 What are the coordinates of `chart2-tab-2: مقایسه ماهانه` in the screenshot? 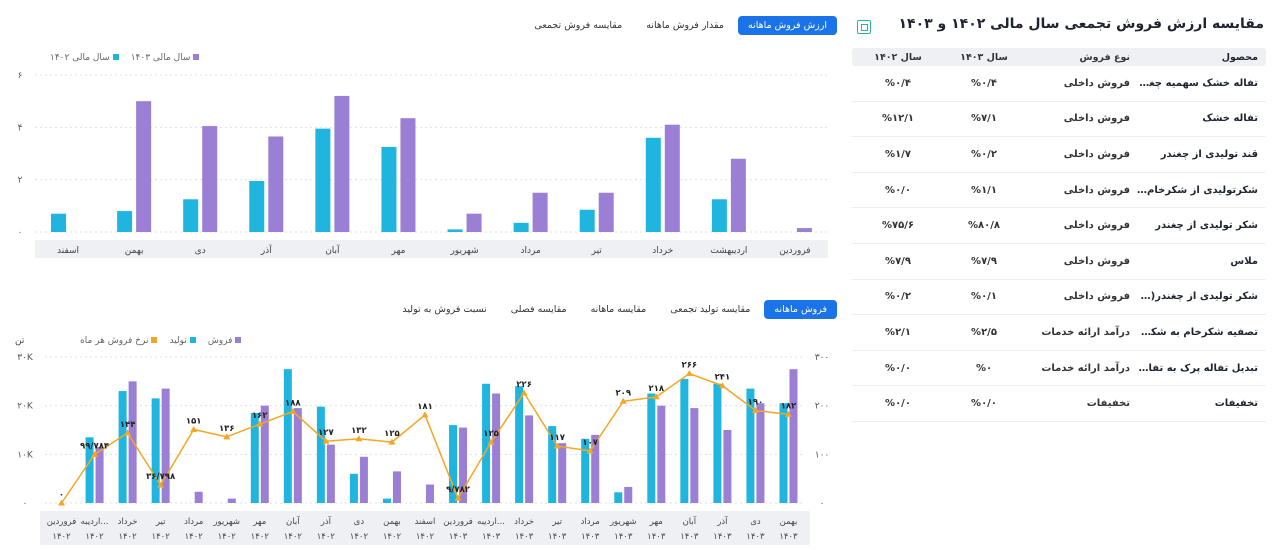 It's located at (618, 309).